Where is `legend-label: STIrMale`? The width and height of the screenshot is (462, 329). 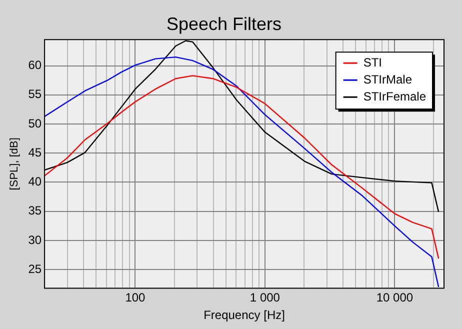 legend-label: STIrMale is located at coordinates (387, 79).